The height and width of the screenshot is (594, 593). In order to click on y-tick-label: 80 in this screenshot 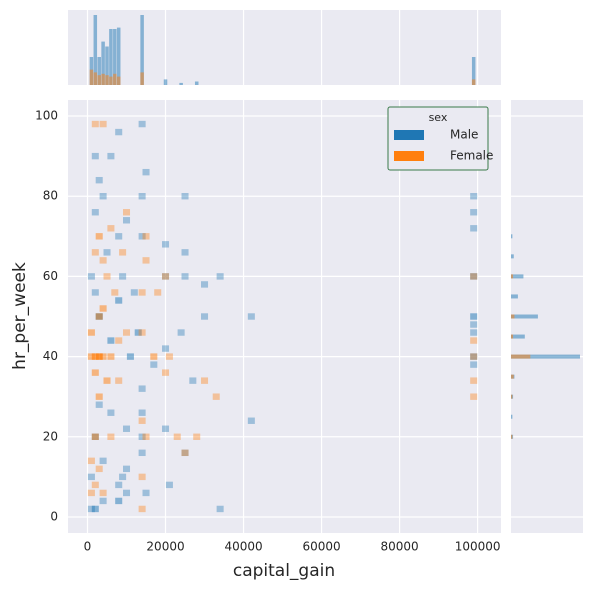, I will do `click(50, 196)`.